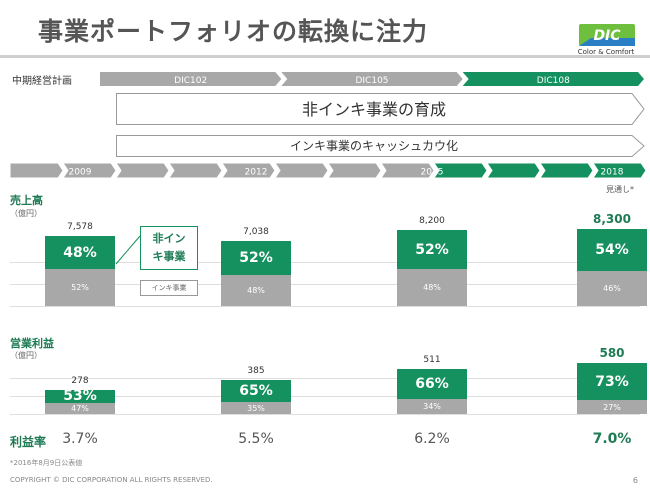 The image size is (650, 488). Describe the element at coordinates (80, 439) in the screenshot. I see `margin-value: 3.7%` at that location.